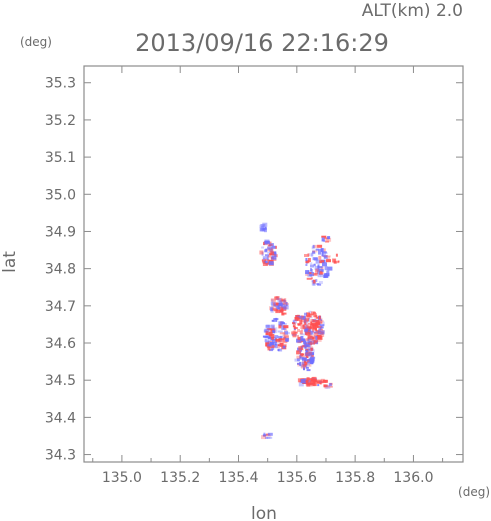 The height and width of the screenshot is (521, 491). Describe the element at coordinates (60, 158) in the screenshot. I see `y-tick-label: 35.1` at that location.